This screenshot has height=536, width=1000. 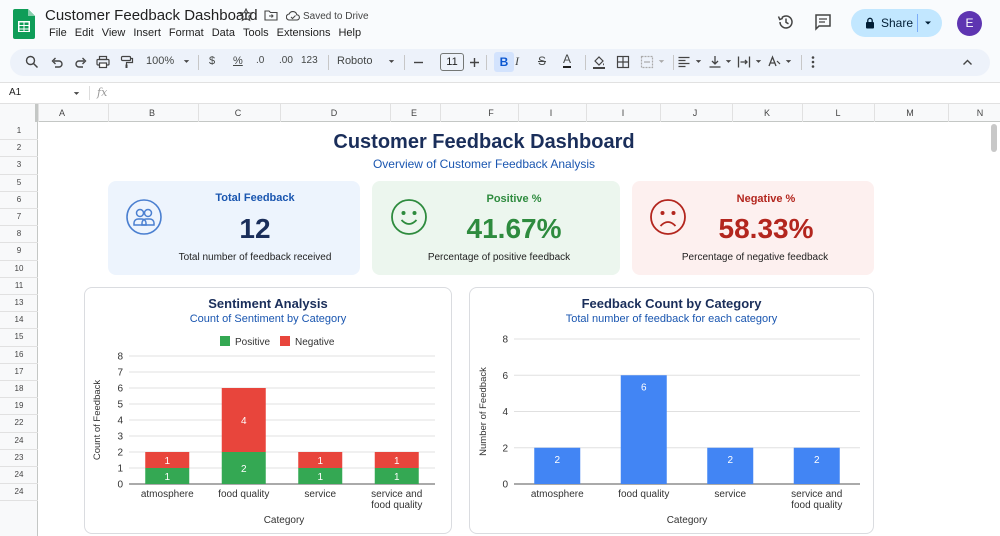 What do you see at coordinates (81, 62) in the screenshot?
I see `redo-icon` at bounding box center [81, 62].